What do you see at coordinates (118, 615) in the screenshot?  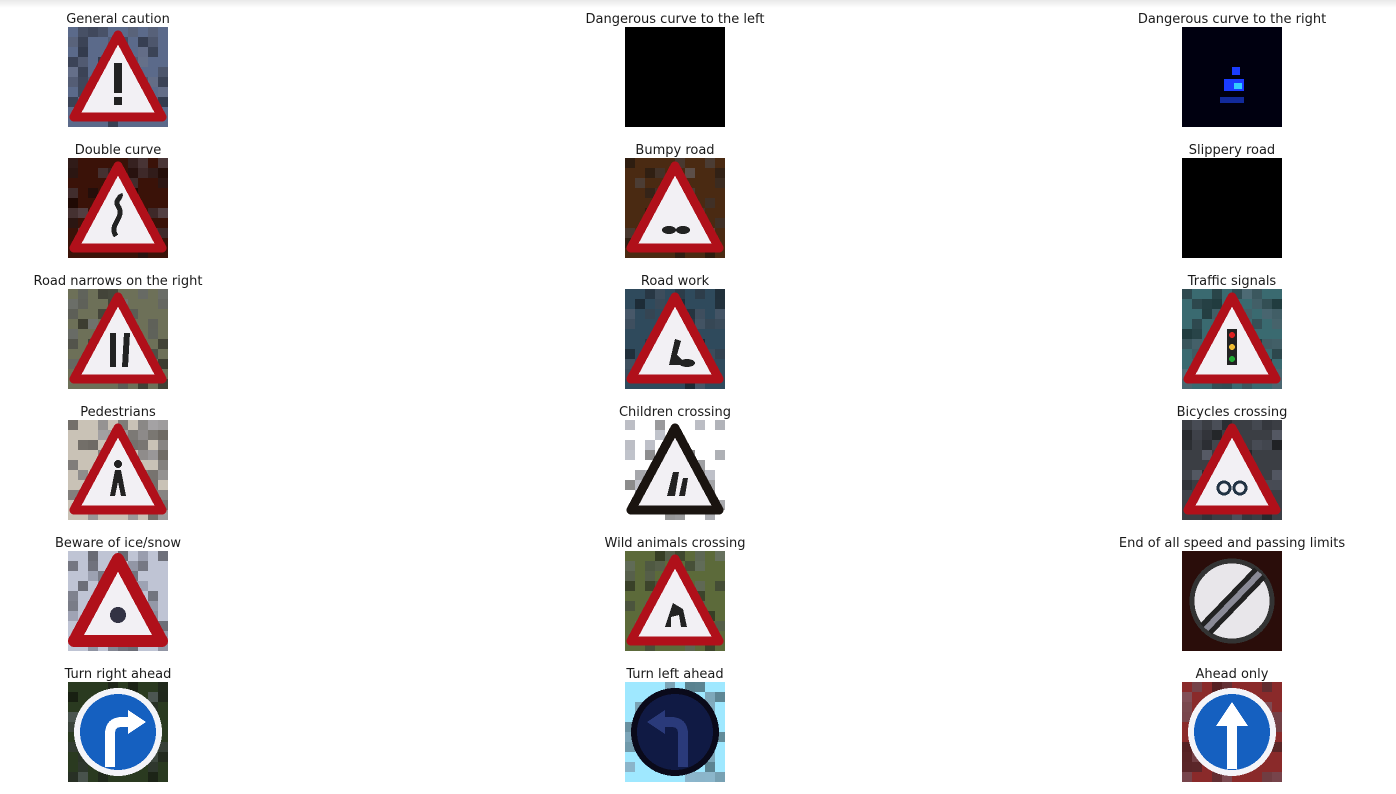 I see `snow-icon` at bounding box center [118, 615].